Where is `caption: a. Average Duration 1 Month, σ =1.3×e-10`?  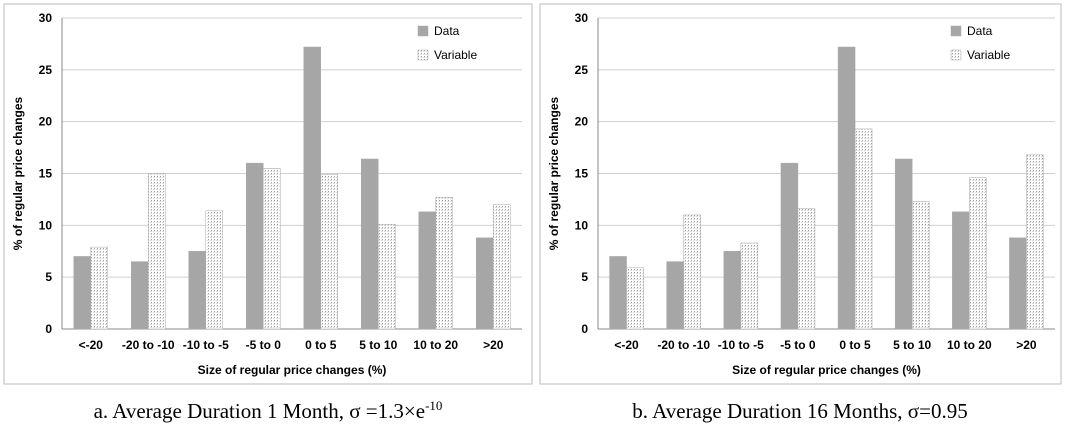
caption: a. Average Duration 1 Month, σ =1.3×e-10 is located at coordinates (268, 410).